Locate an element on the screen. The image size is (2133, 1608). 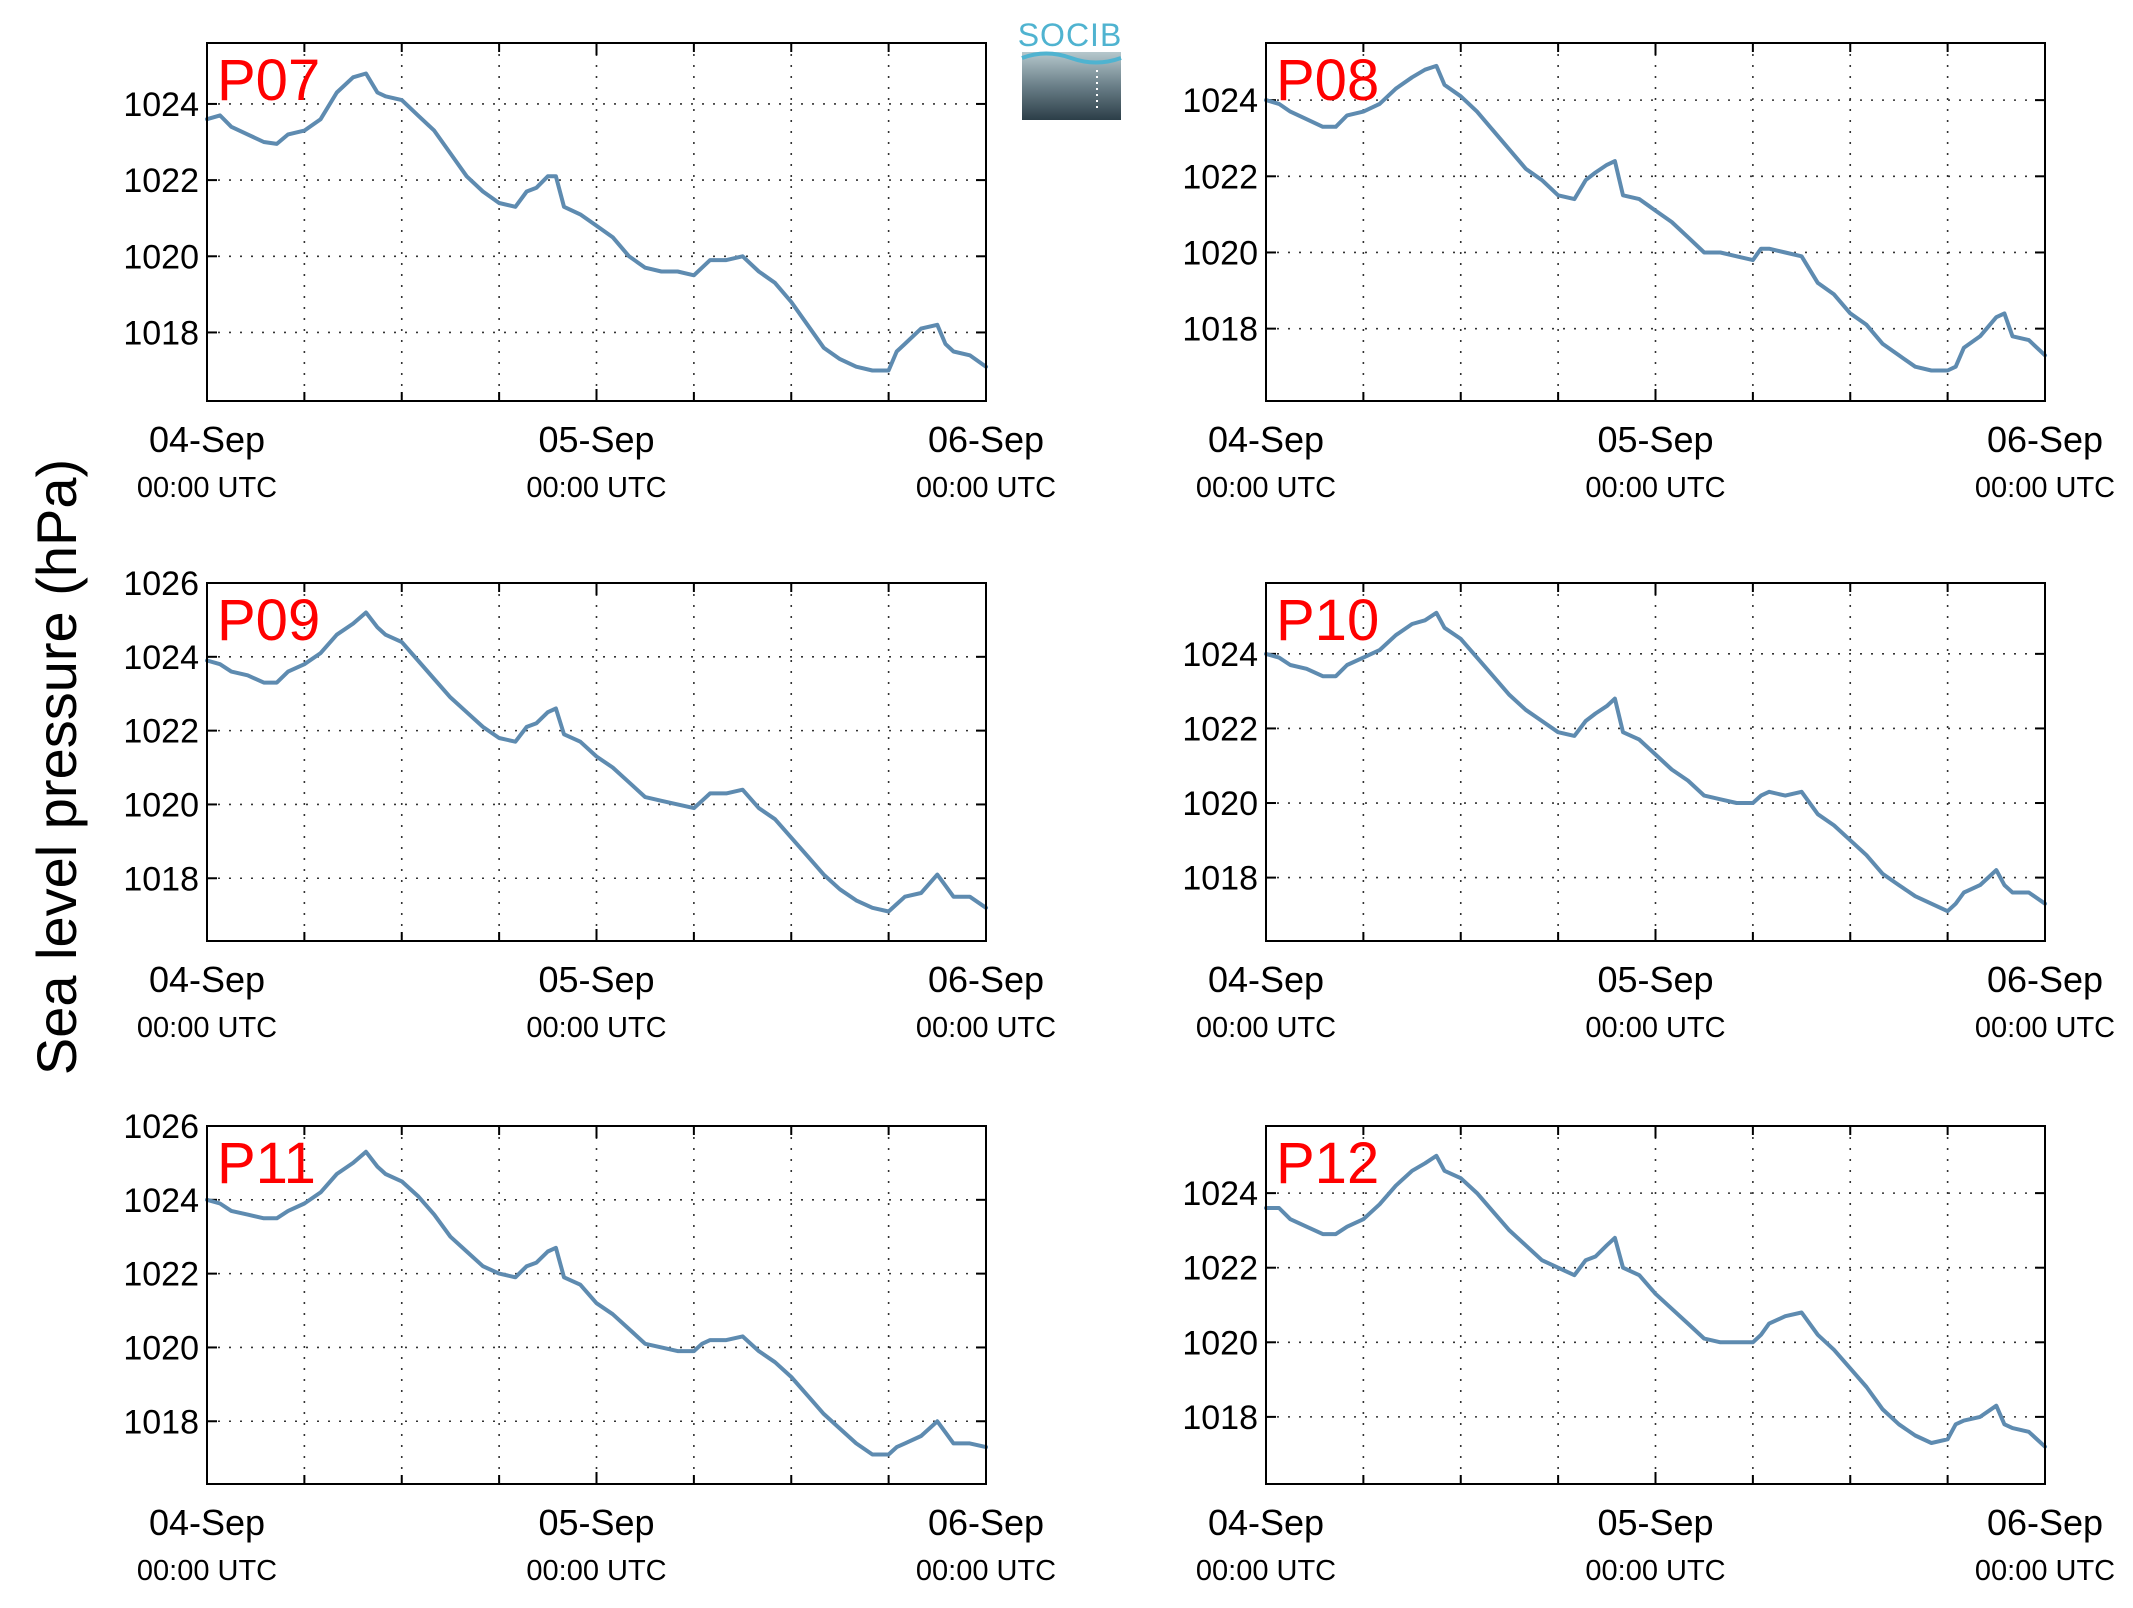
panel-label: P12 is located at coordinates (1327, 1163).